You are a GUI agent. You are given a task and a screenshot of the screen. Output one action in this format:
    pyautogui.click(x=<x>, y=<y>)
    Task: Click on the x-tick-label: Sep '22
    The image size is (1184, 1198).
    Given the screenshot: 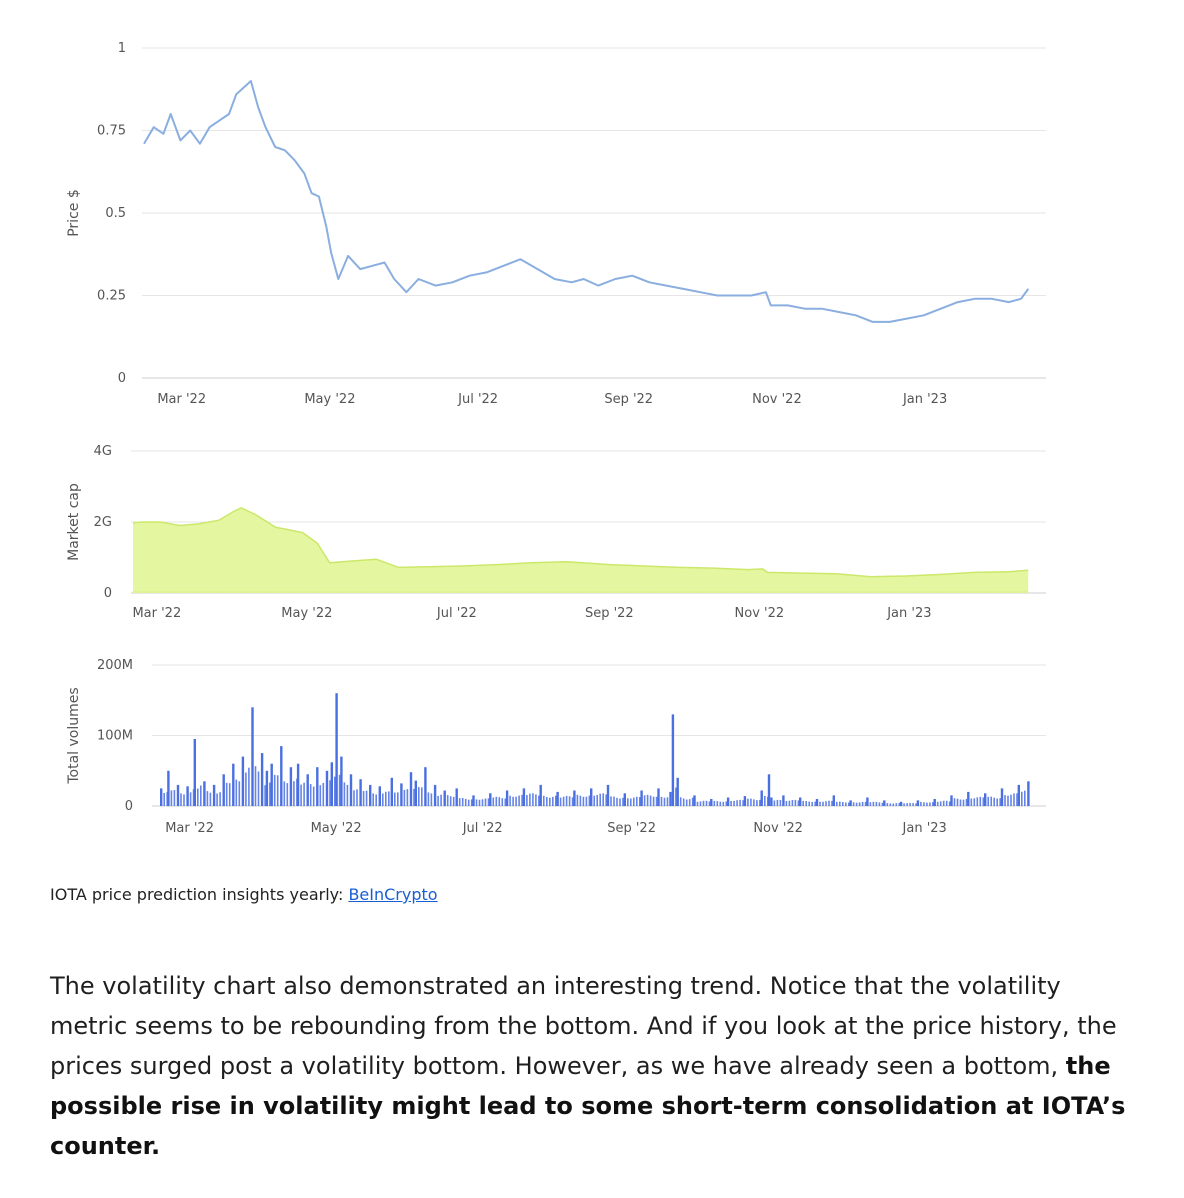 What is the action you would take?
    pyautogui.click(x=631, y=828)
    